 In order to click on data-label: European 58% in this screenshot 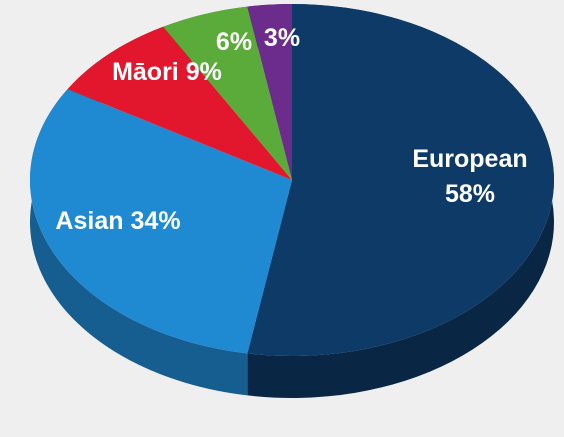, I will do `click(469, 176)`.